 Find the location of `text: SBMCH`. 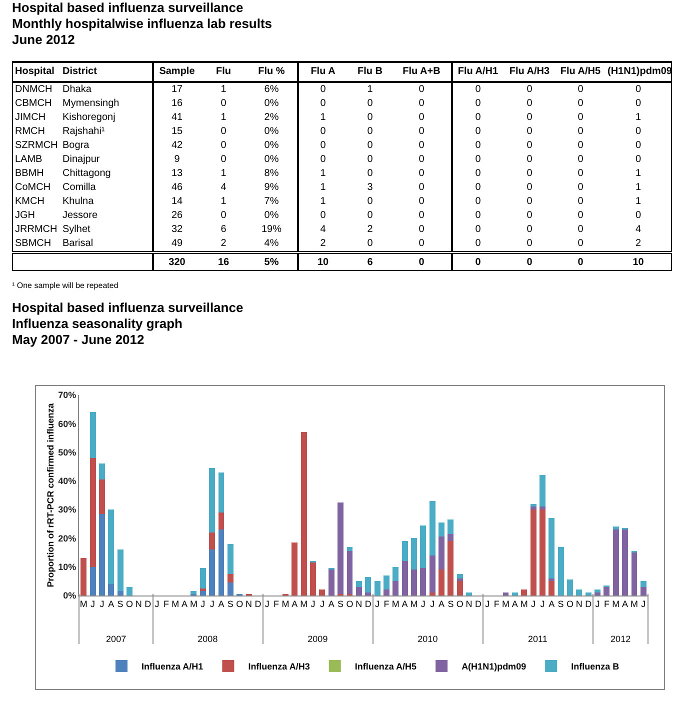

text: SBMCH is located at coordinates (33, 244).